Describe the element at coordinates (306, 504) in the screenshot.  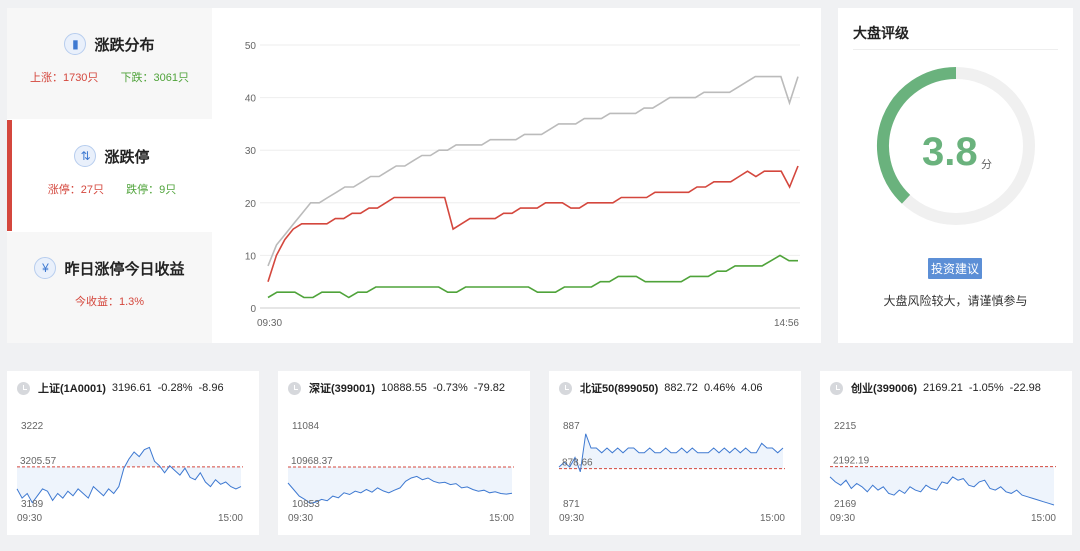
I see `low-label: 10853` at that location.